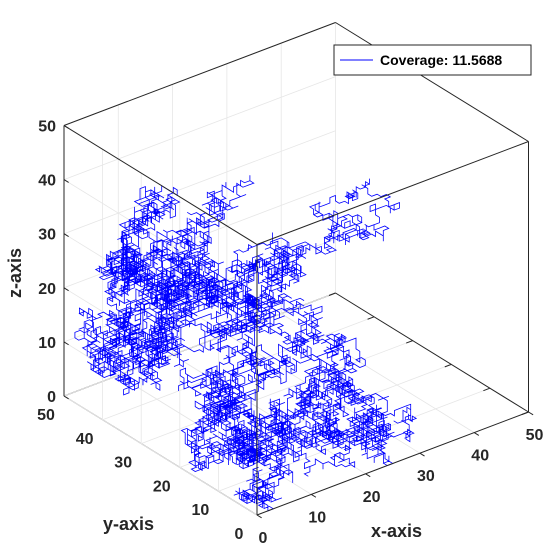 Image resolution: width=550 pixels, height=544 pixels. What do you see at coordinates (372, 497) in the screenshot?
I see `x-tick-label: 20` at bounding box center [372, 497].